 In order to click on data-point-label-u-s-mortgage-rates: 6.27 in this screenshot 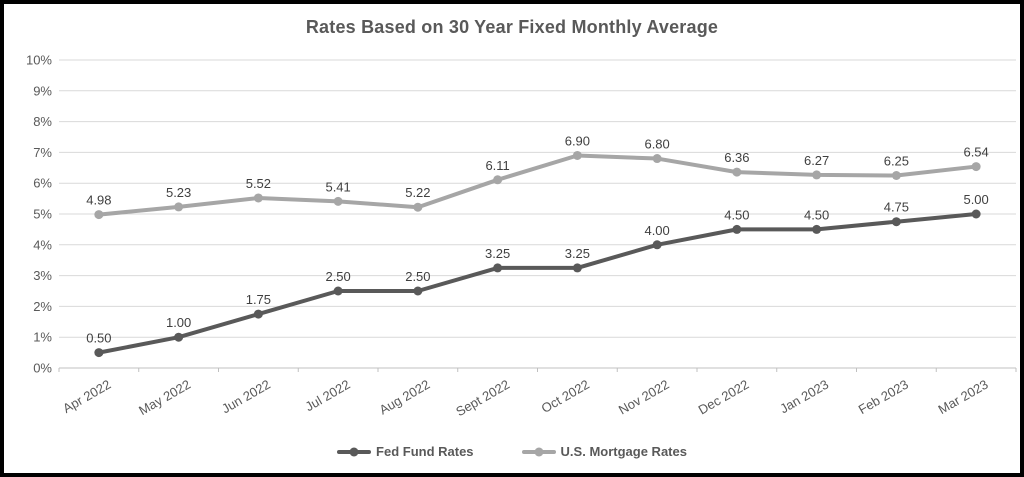, I will do `click(816, 160)`.